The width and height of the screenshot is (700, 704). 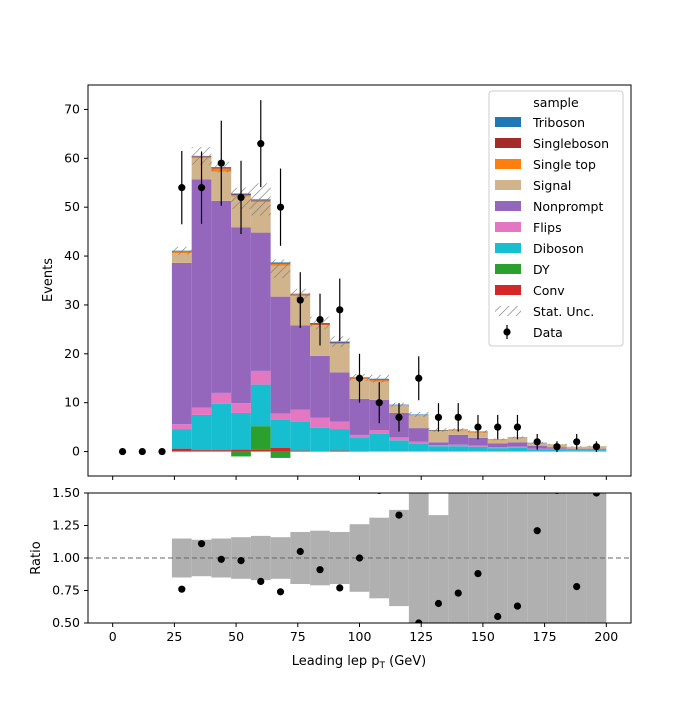 I want to click on y-tick-label: 70, so click(x=72, y=108).